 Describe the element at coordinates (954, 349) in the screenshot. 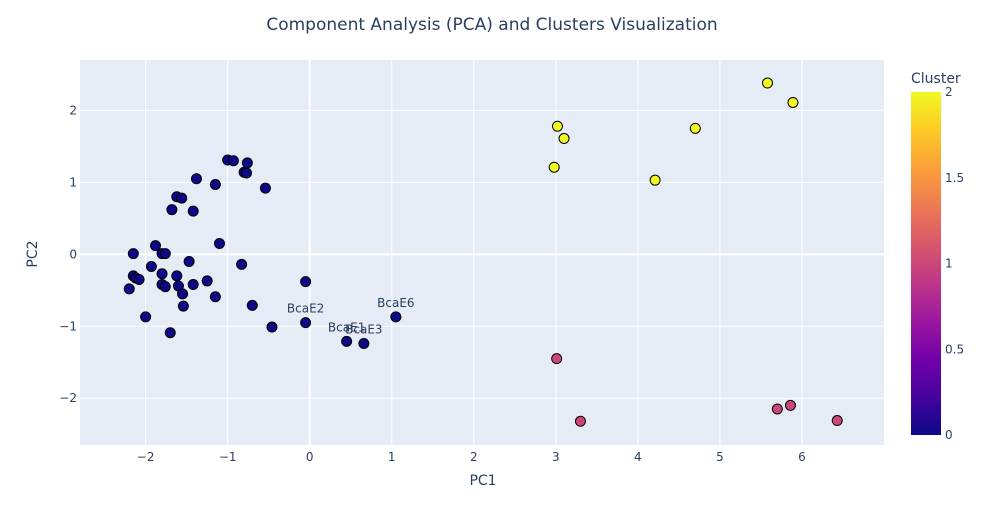

I see `colorbar-tick-label: 0.5` at that location.